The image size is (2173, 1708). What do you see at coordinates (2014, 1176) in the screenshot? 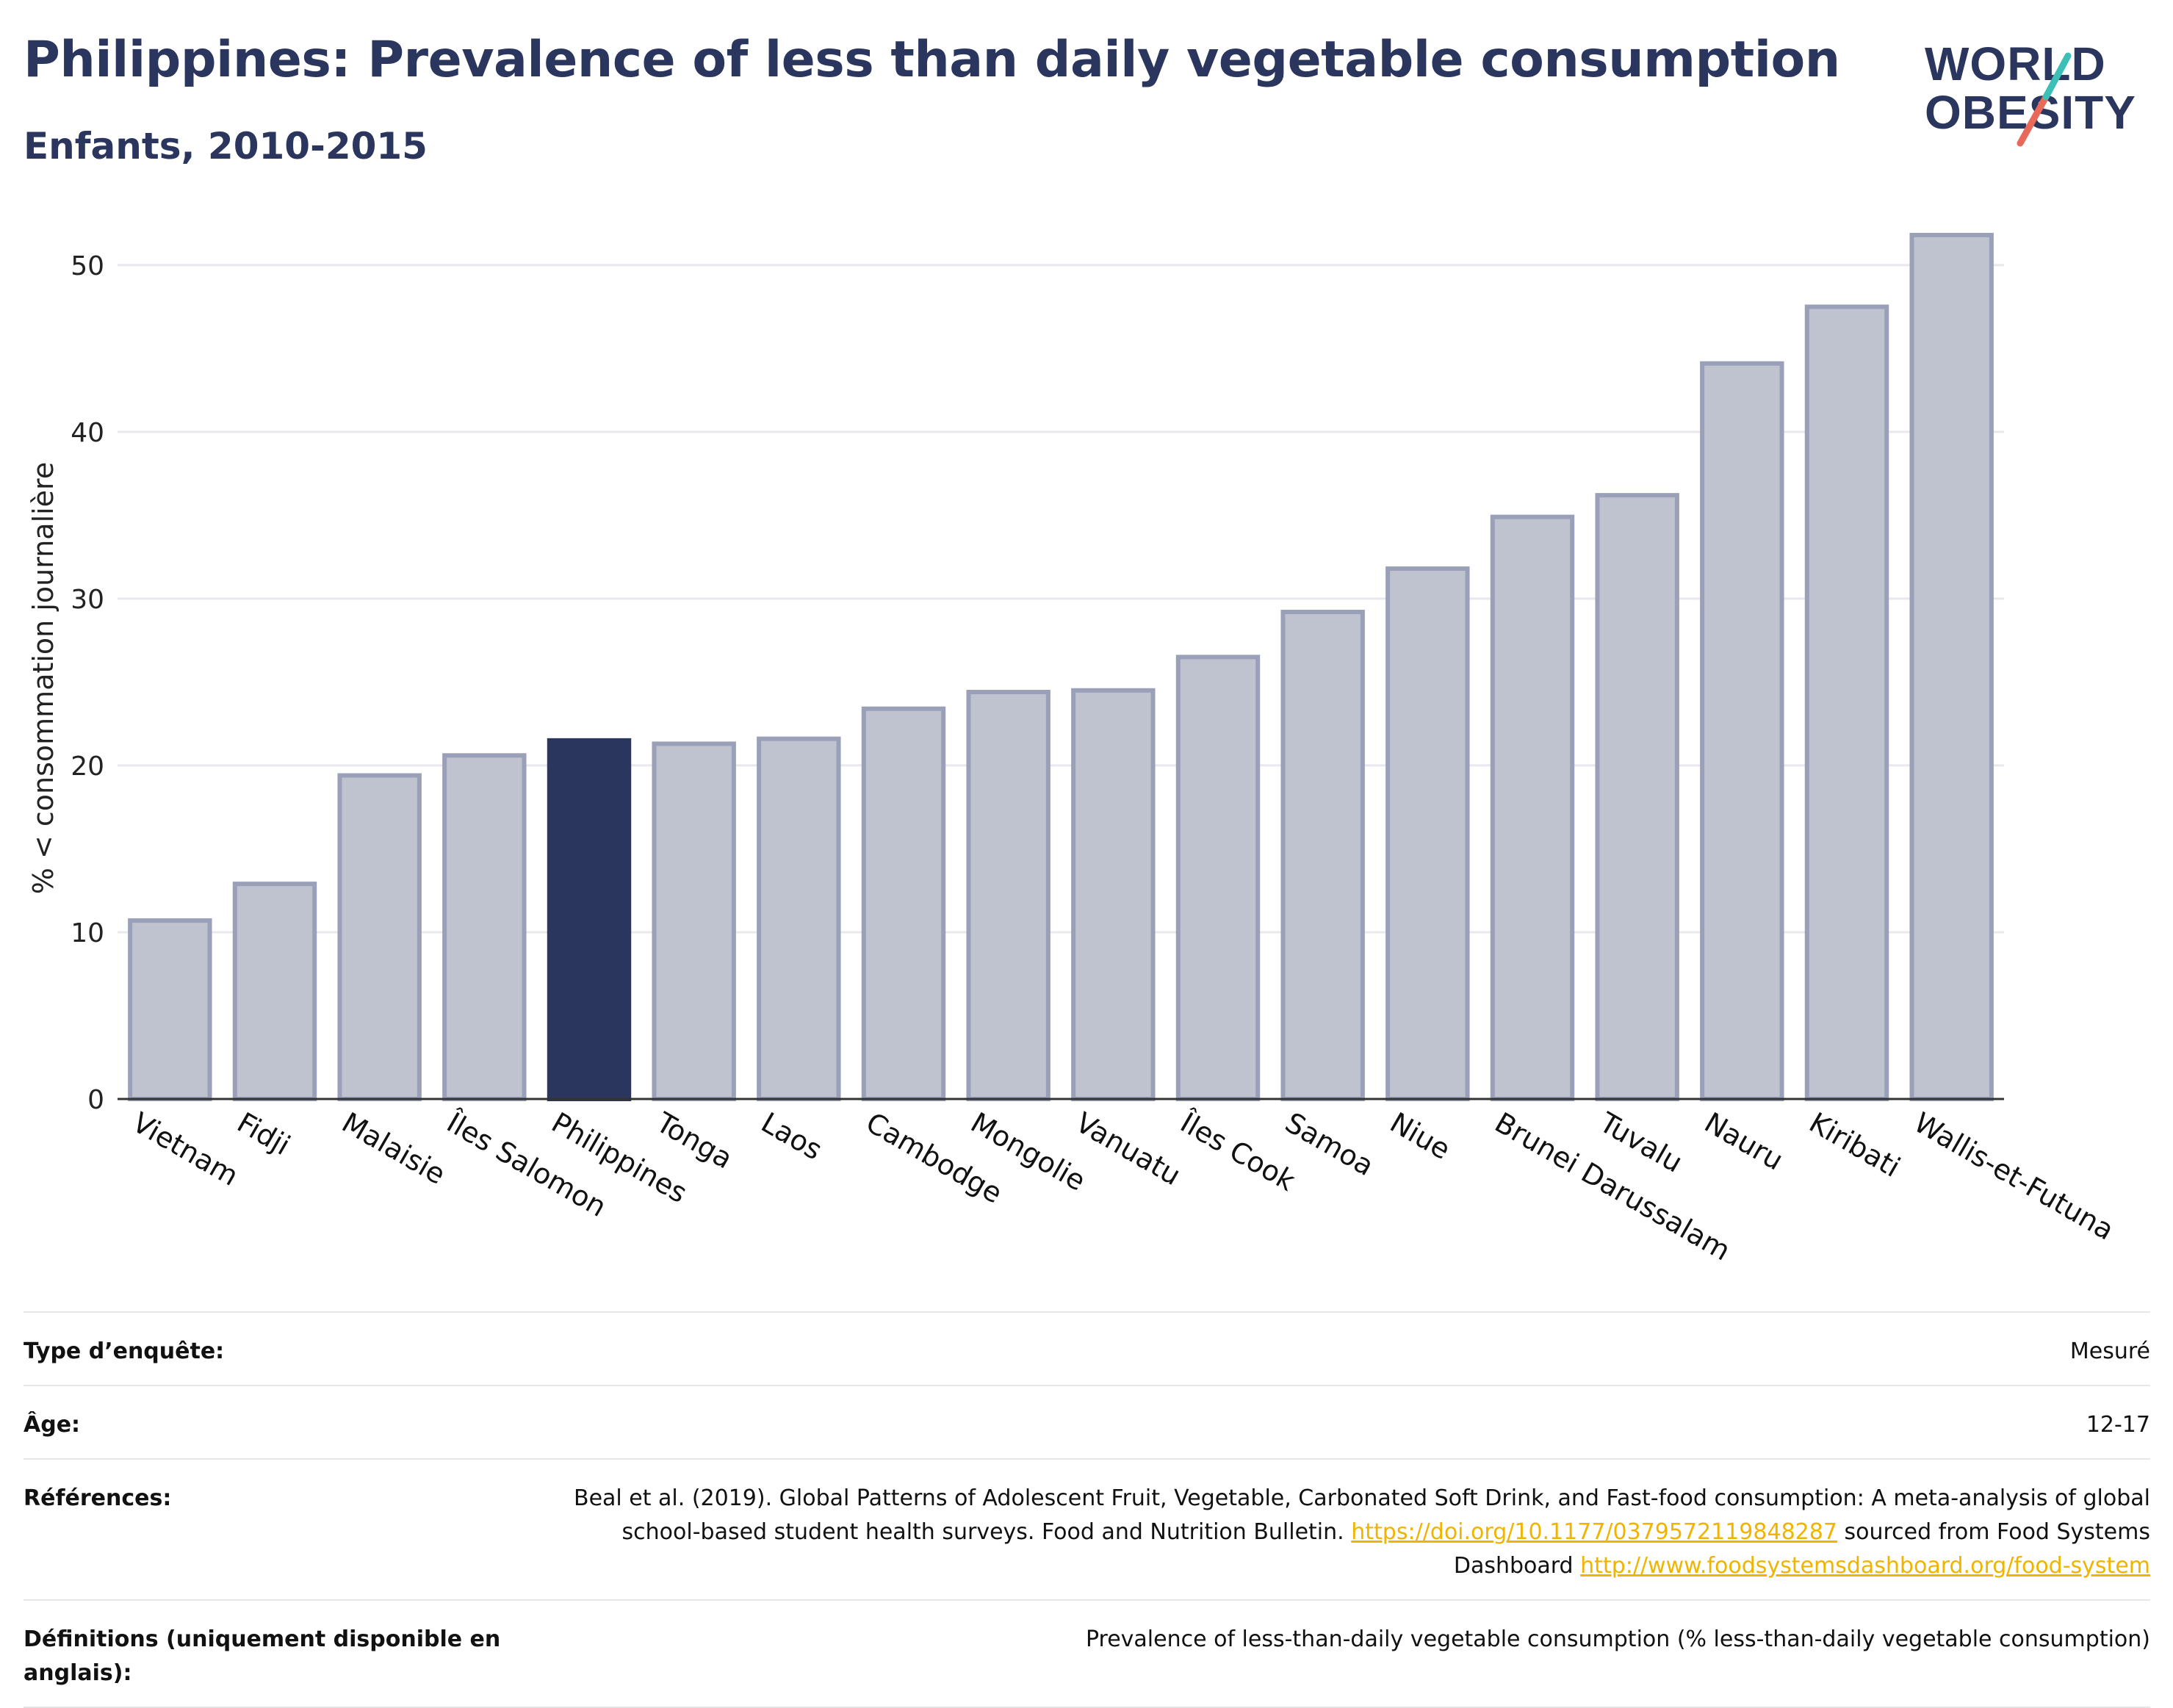
I see `x-tick-label: Wallis-et-Futuna` at bounding box center [2014, 1176].